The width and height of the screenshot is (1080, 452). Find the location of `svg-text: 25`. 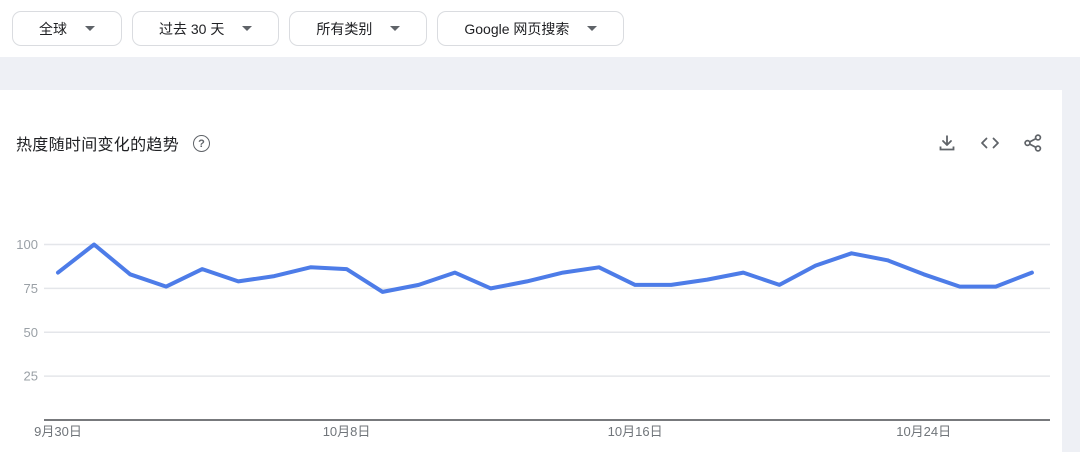

svg-text: 25 is located at coordinates (31, 376).